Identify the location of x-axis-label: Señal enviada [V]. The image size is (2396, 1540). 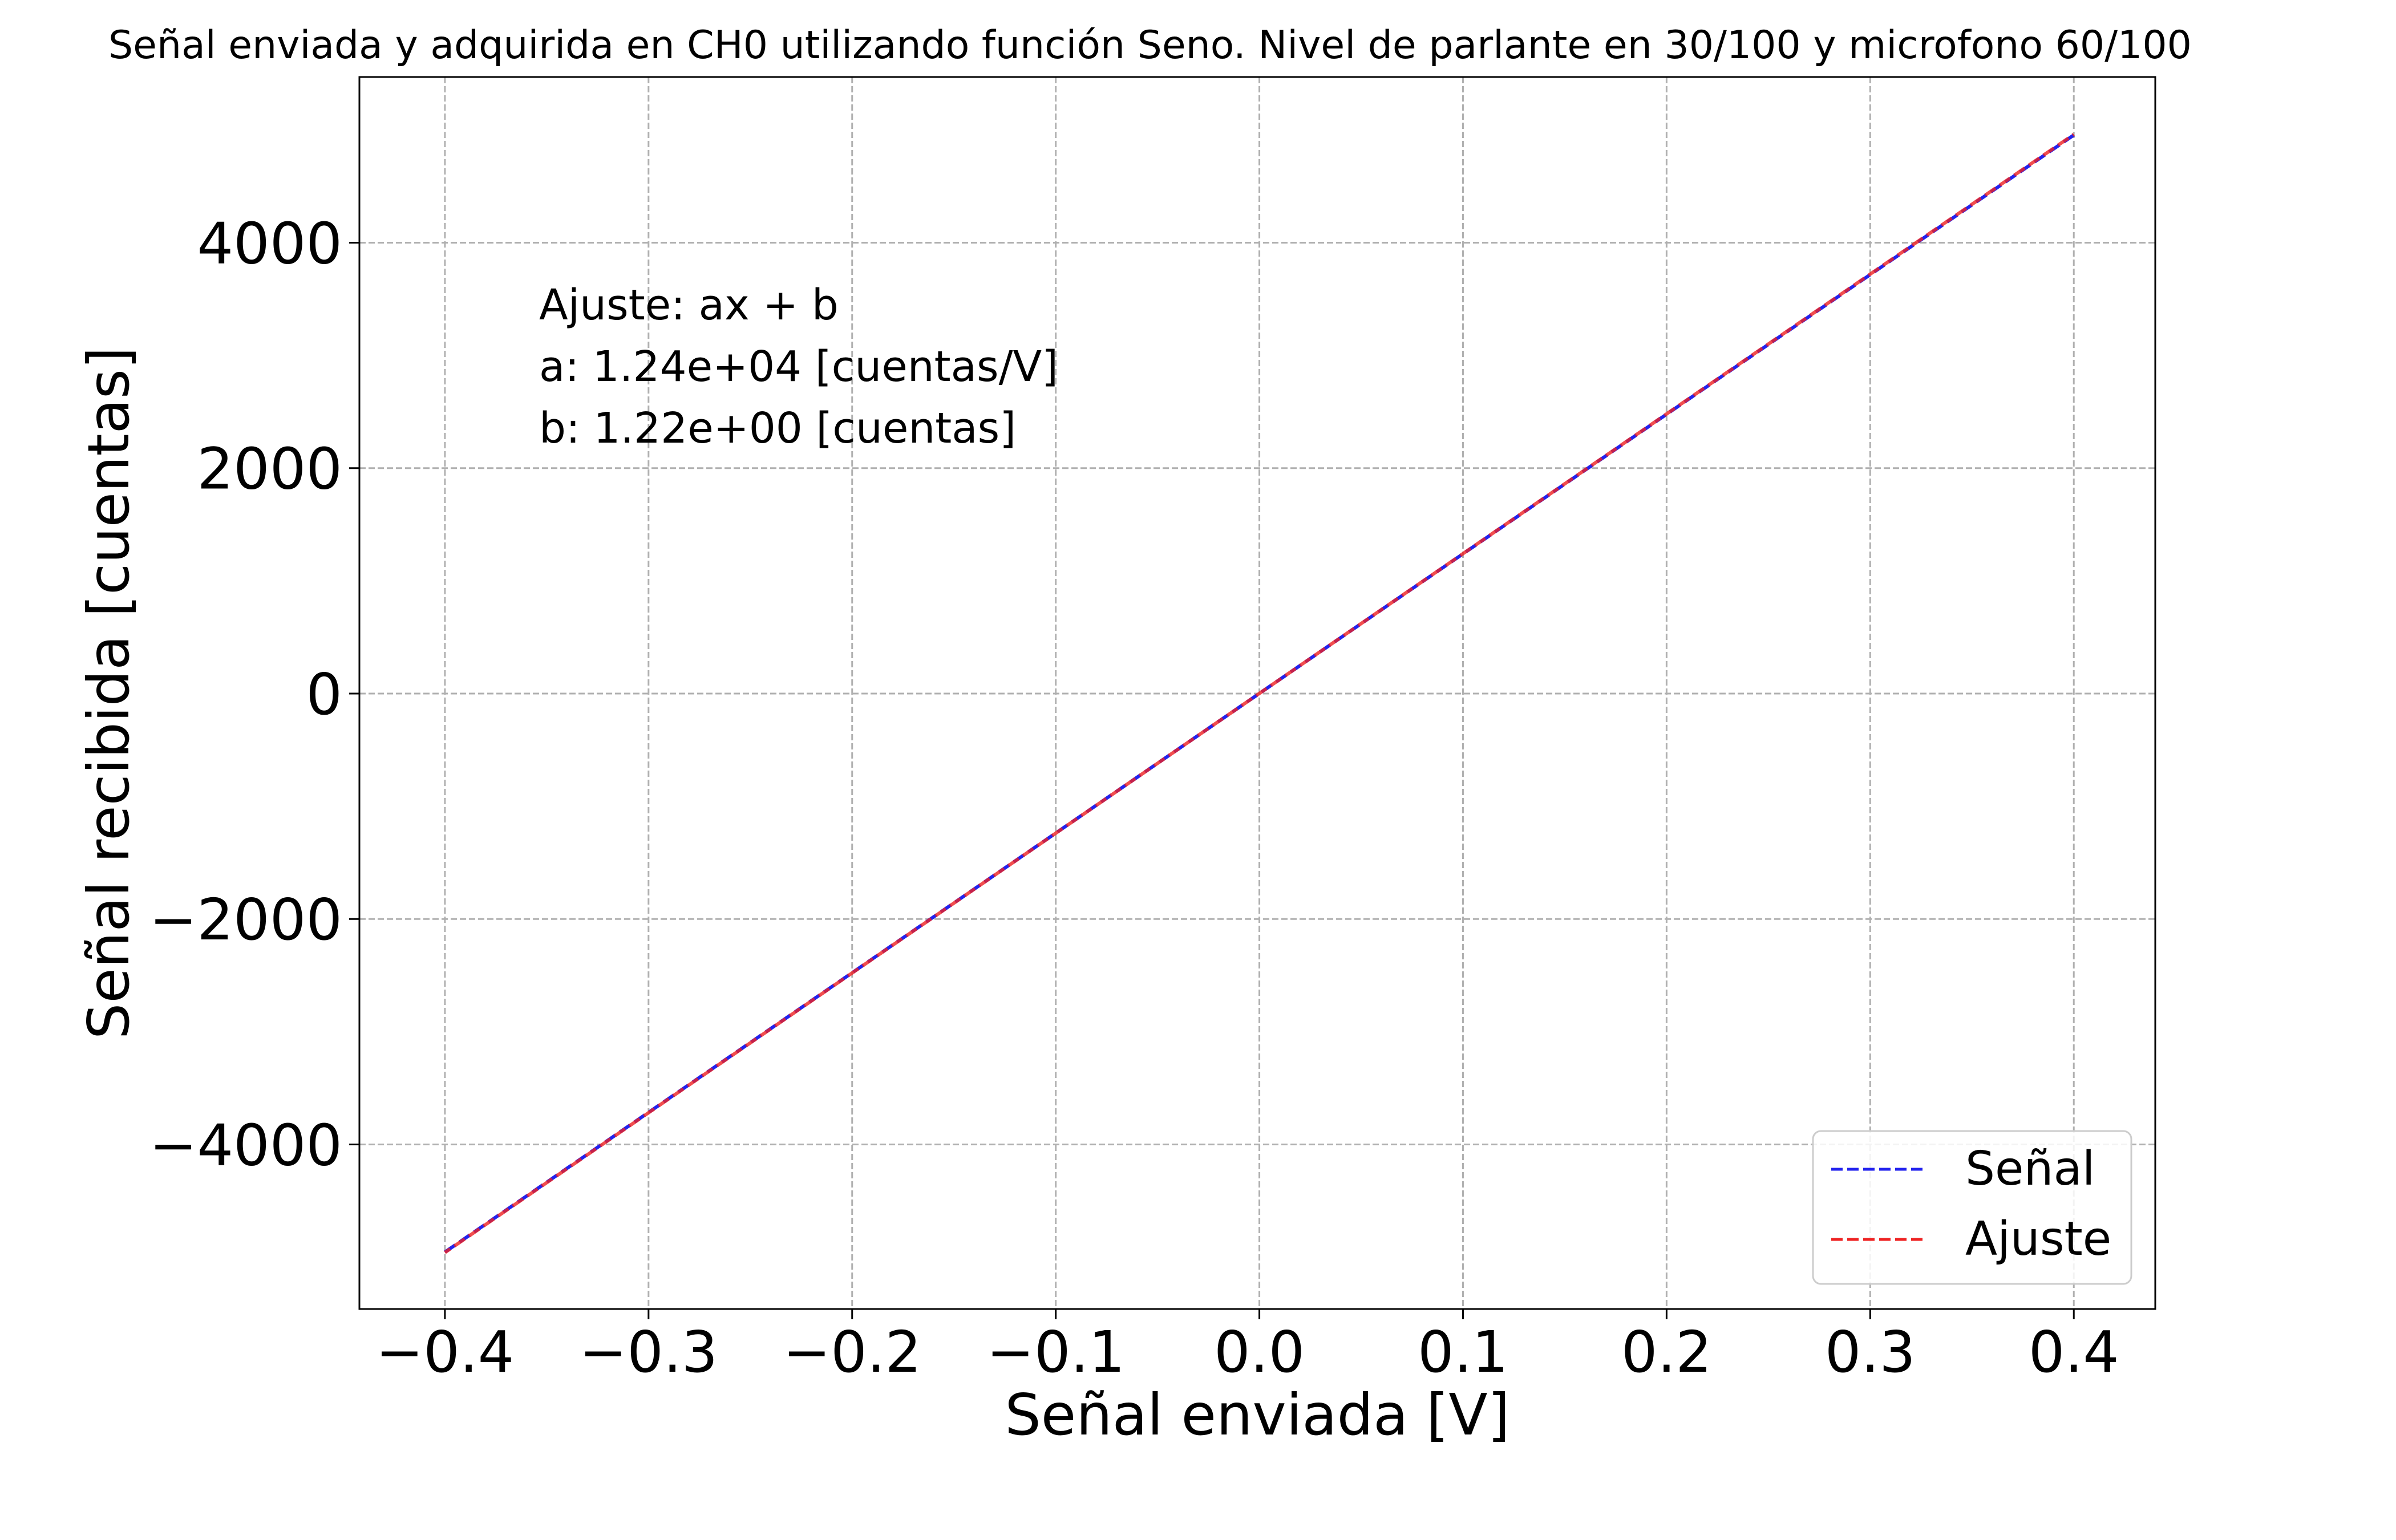
(1257, 1415).